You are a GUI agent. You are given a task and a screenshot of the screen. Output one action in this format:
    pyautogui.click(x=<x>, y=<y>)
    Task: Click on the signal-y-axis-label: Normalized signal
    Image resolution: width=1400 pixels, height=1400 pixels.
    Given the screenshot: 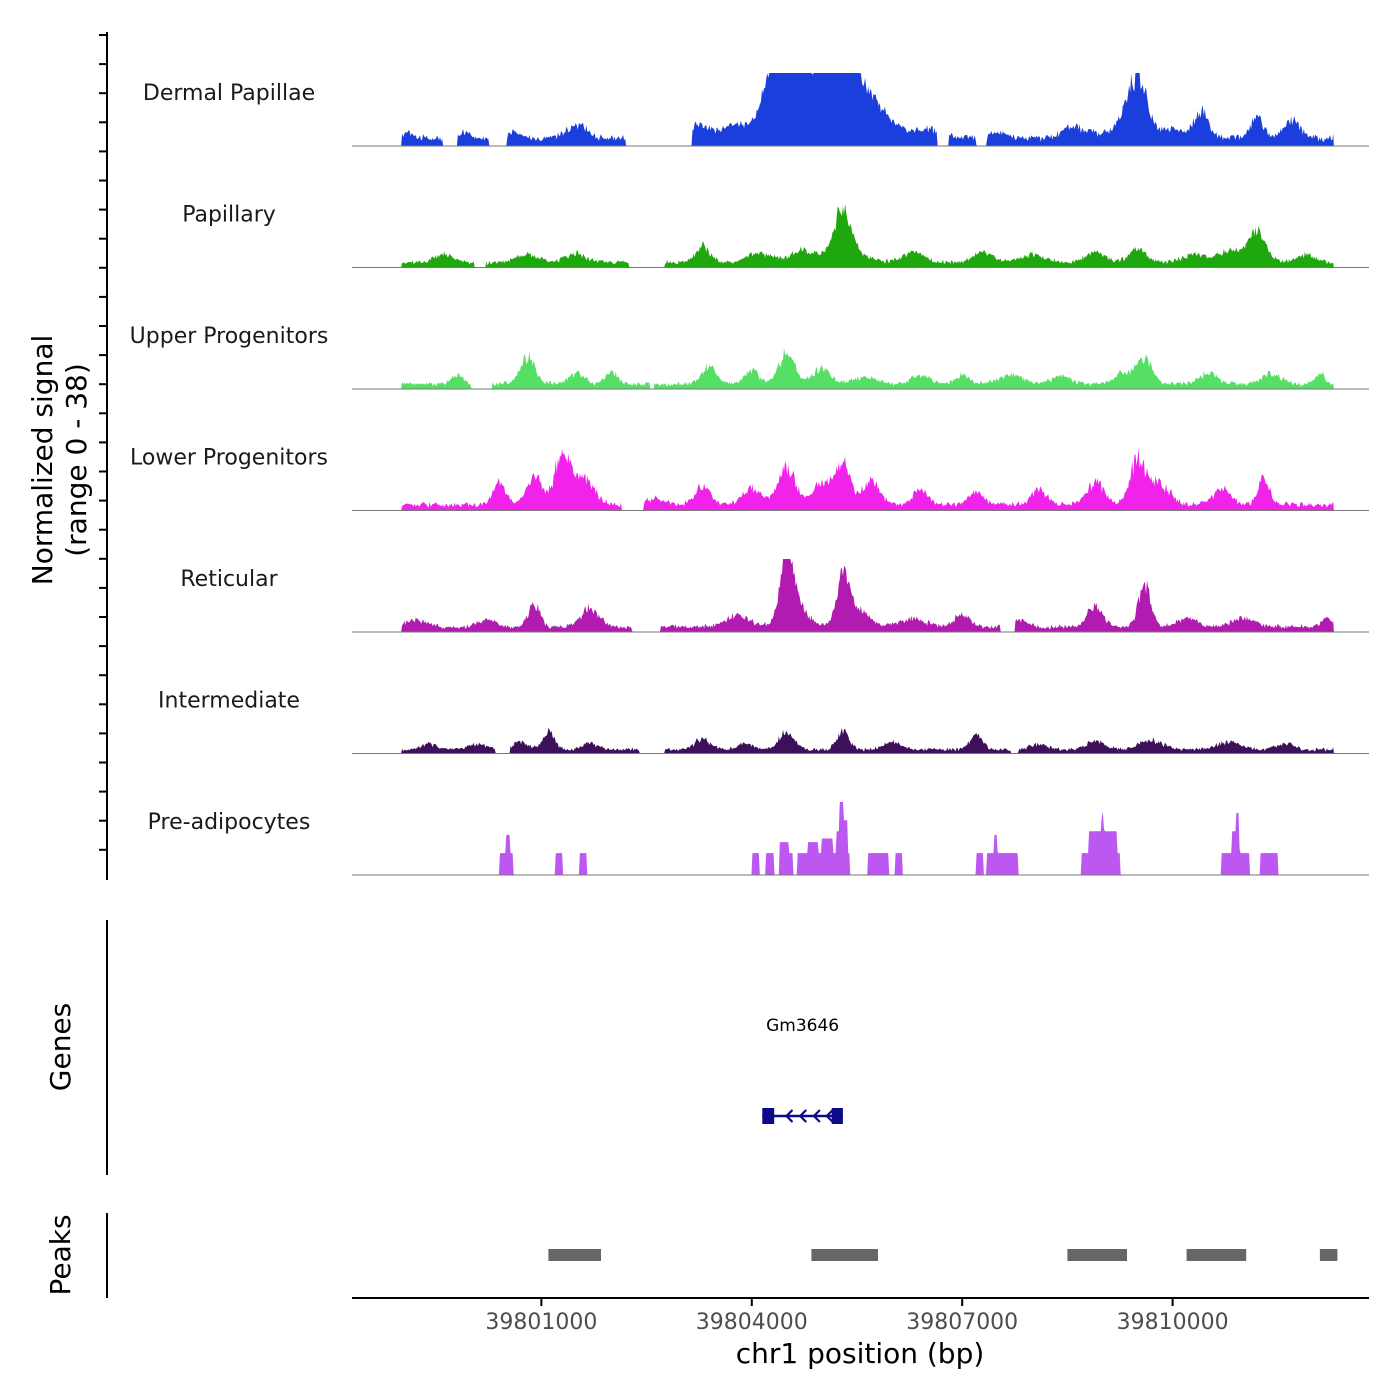 What is the action you would take?
    pyautogui.click(x=42, y=460)
    